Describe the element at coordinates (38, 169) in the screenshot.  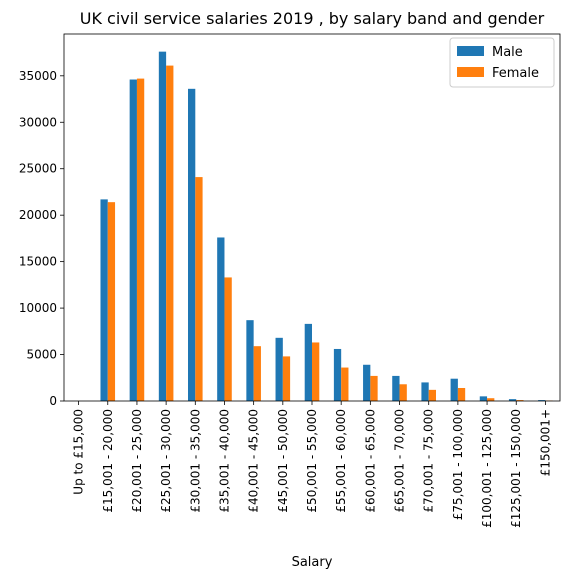
I see `y-tick-label: 25000` at that location.